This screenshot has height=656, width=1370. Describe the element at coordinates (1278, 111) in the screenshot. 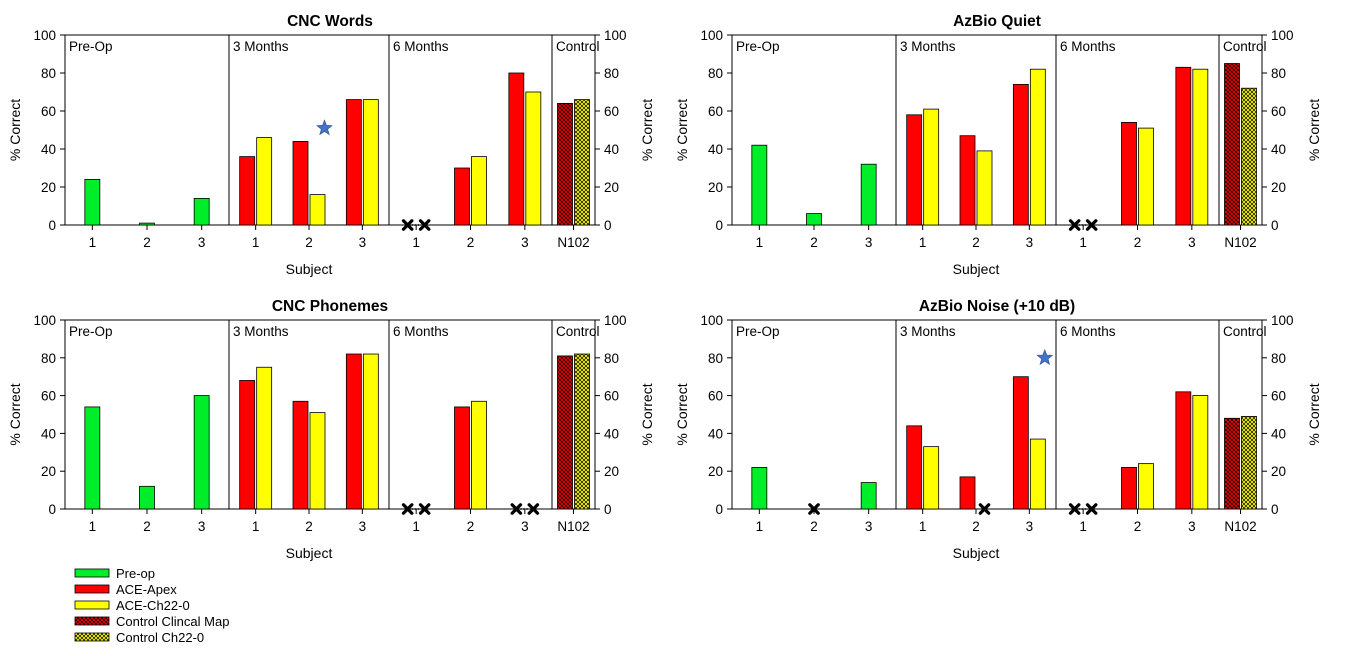

I see `y-tick-label-right: 60` at that location.